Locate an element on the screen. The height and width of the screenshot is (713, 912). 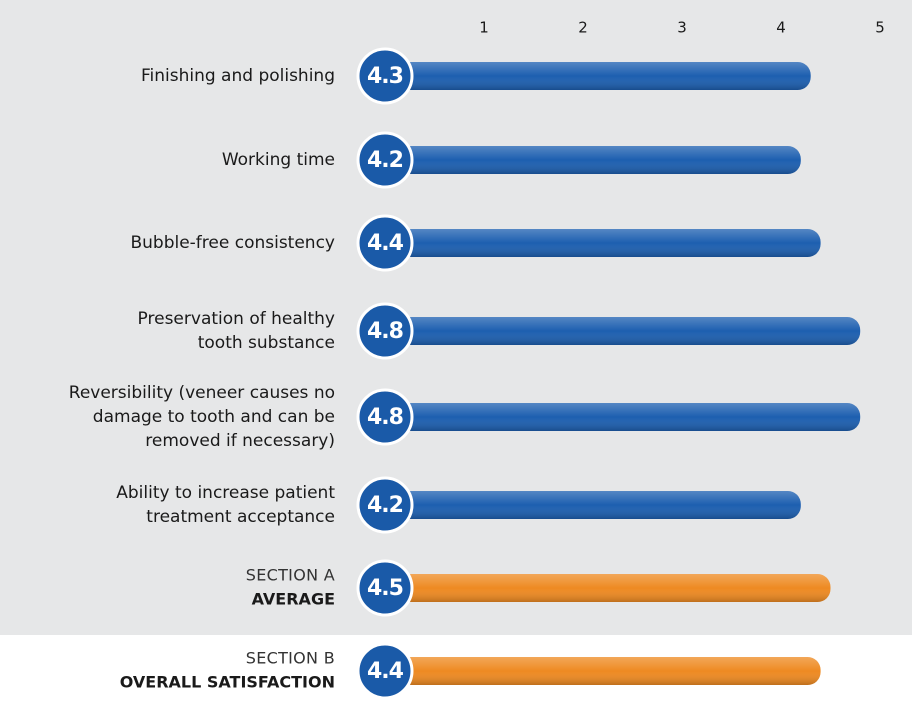
category-label: Working time is located at coordinates (278, 160).